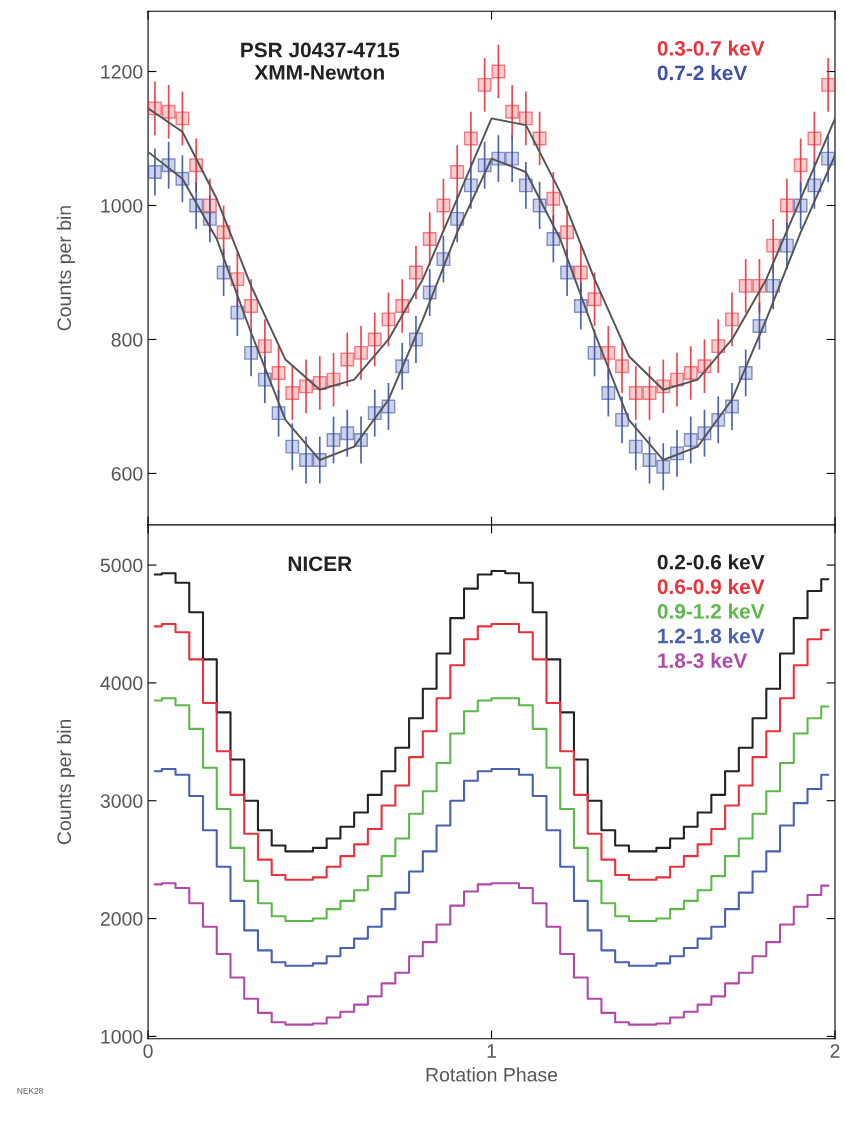 Image resolution: width=846 pixels, height=1123 pixels. What do you see at coordinates (711, 586) in the screenshot?
I see `text: 0.6-0.9 keV` at bounding box center [711, 586].